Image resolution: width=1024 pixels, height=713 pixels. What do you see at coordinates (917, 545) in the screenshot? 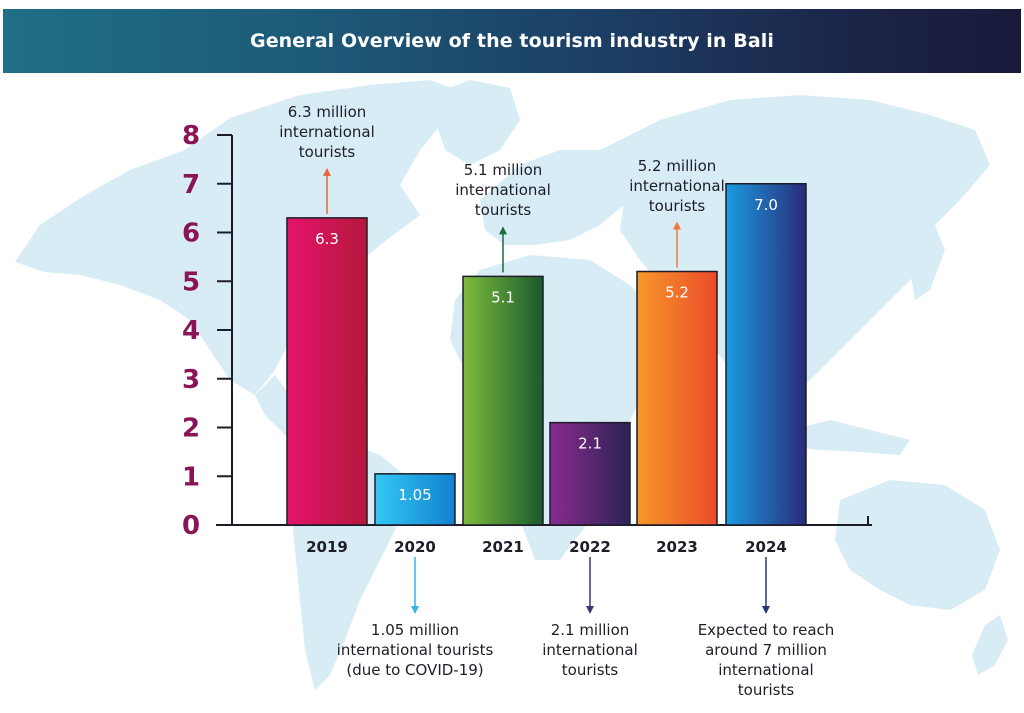
I see `continent-australia` at bounding box center [917, 545].